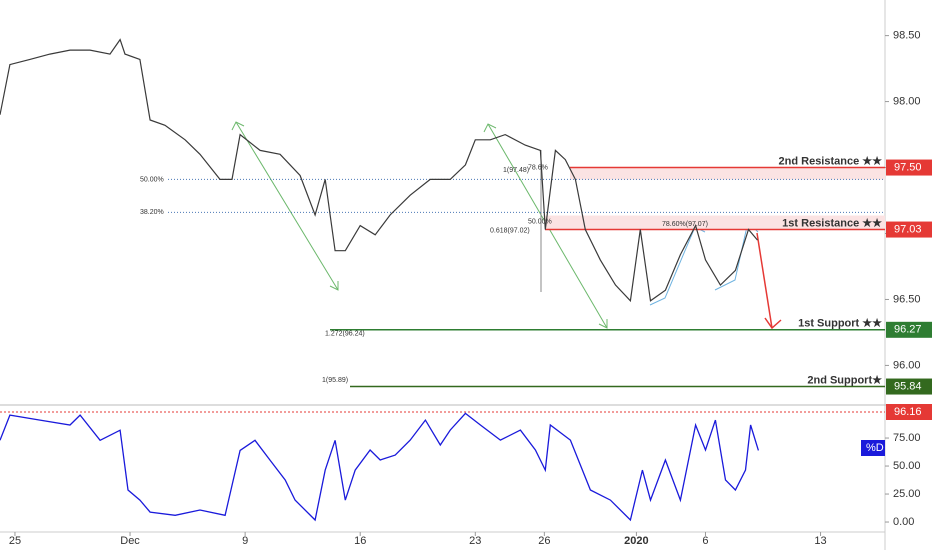  I want to click on level-name: 2nd Resistance ★★, so click(831, 161).